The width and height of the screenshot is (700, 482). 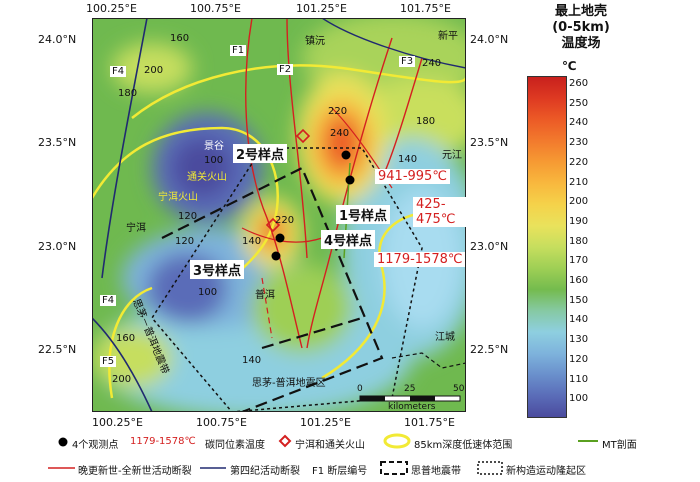 What do you see at coordinates (439, 212) in the screenshot?
I see `temp-label-2: 425-475℃` at bounding box center [439, 212].